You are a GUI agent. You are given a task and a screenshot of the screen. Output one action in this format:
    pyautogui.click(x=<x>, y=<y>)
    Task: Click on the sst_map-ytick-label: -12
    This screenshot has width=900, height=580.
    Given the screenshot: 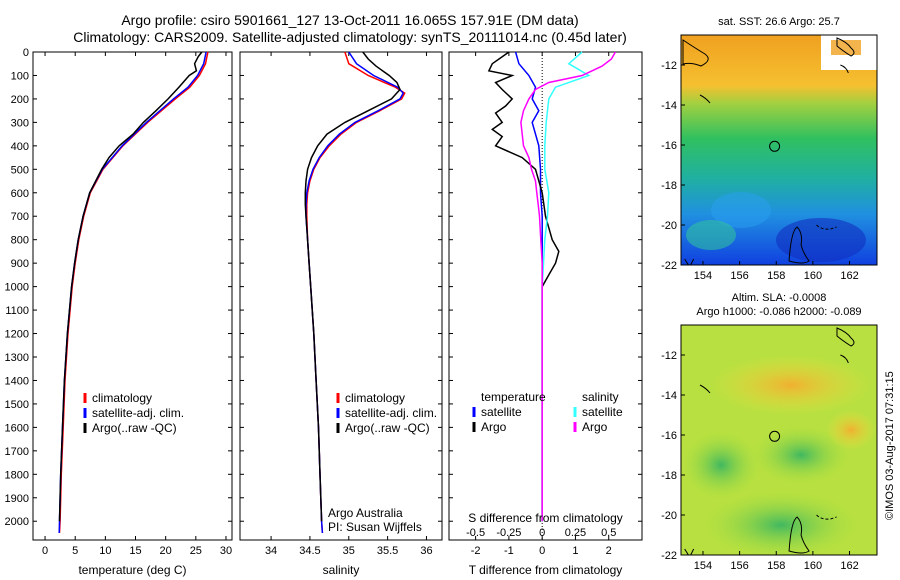 What is the action you would take?
    pyautogui.click(x=669, y=66)
    